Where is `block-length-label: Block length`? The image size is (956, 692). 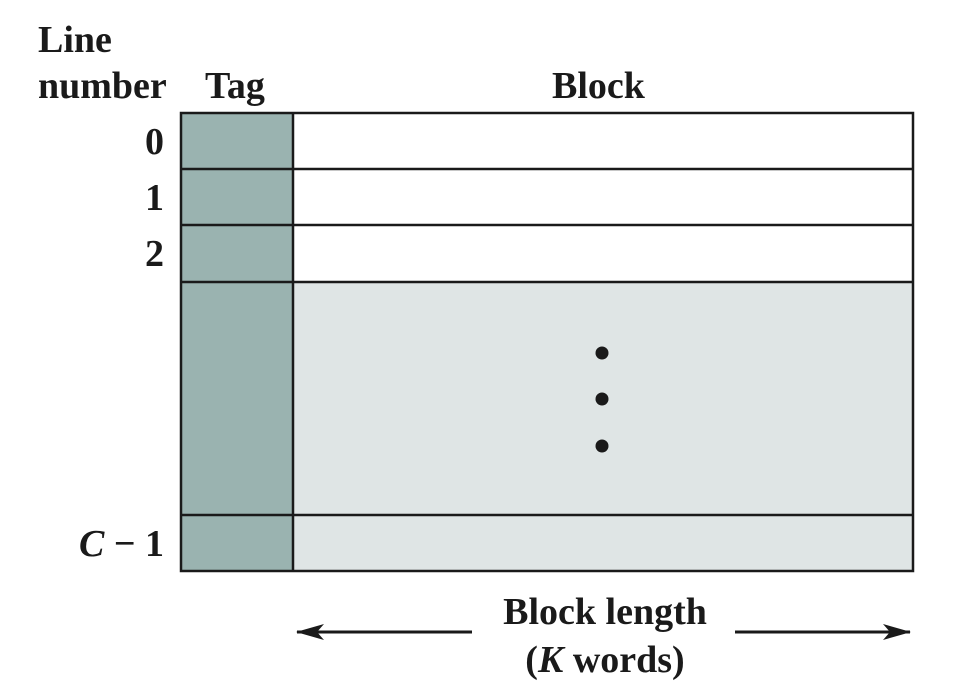
block-length-label: Block length is located at coordinates (605, 612).